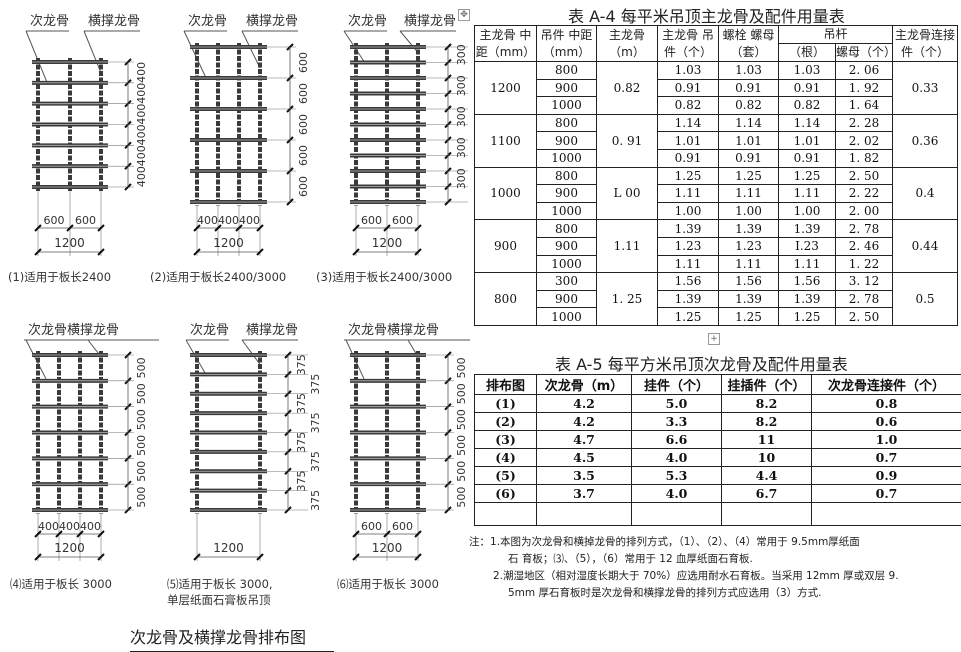 The height and width of the screenshot is (652, 961). What do you see at coordinates (886, 422) in the screenshot?
I see `table-cell: 0.6` at bounding box center [886, 422].